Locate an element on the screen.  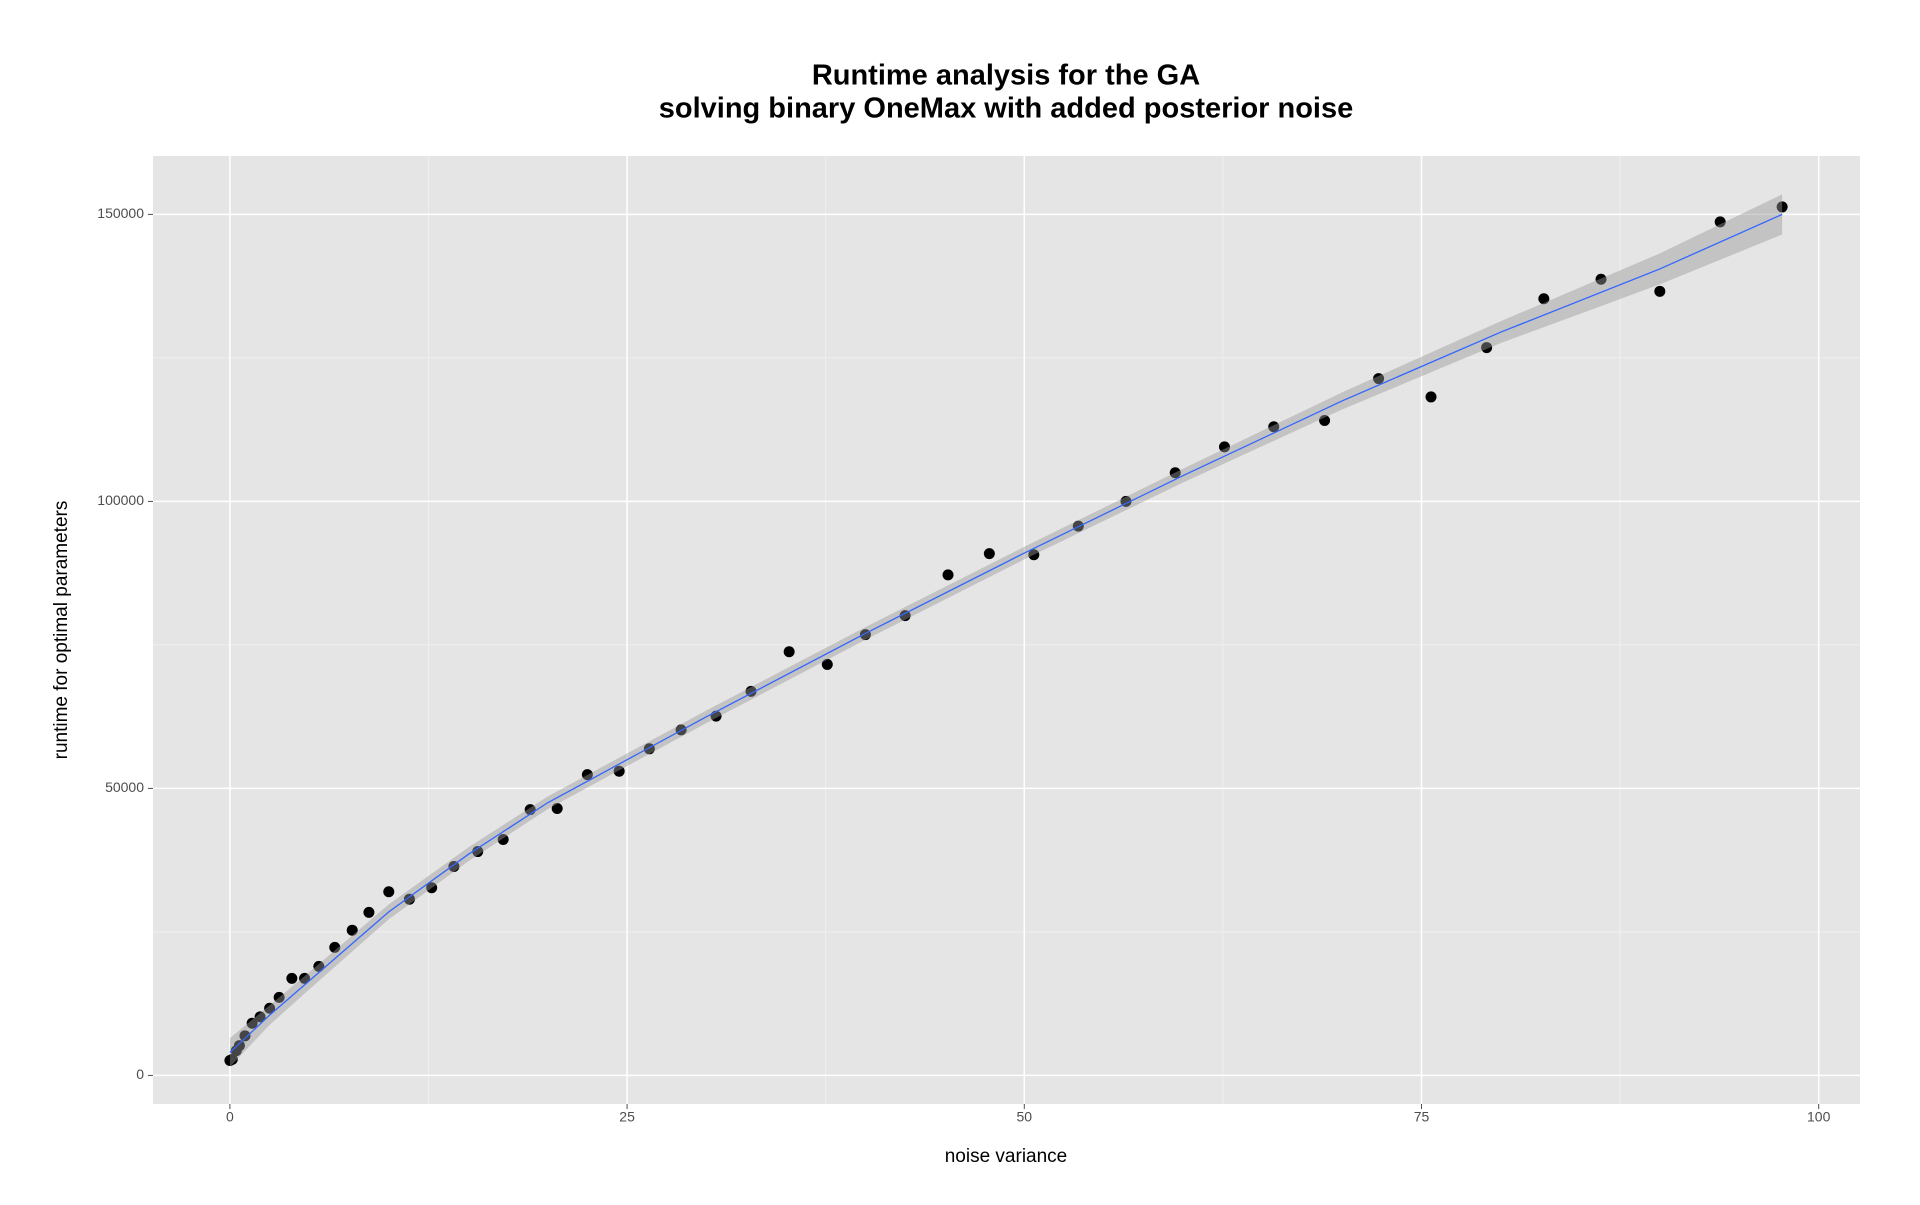
y-axis-label: runtime for optimal parameters is located at coordinates (61, 630).